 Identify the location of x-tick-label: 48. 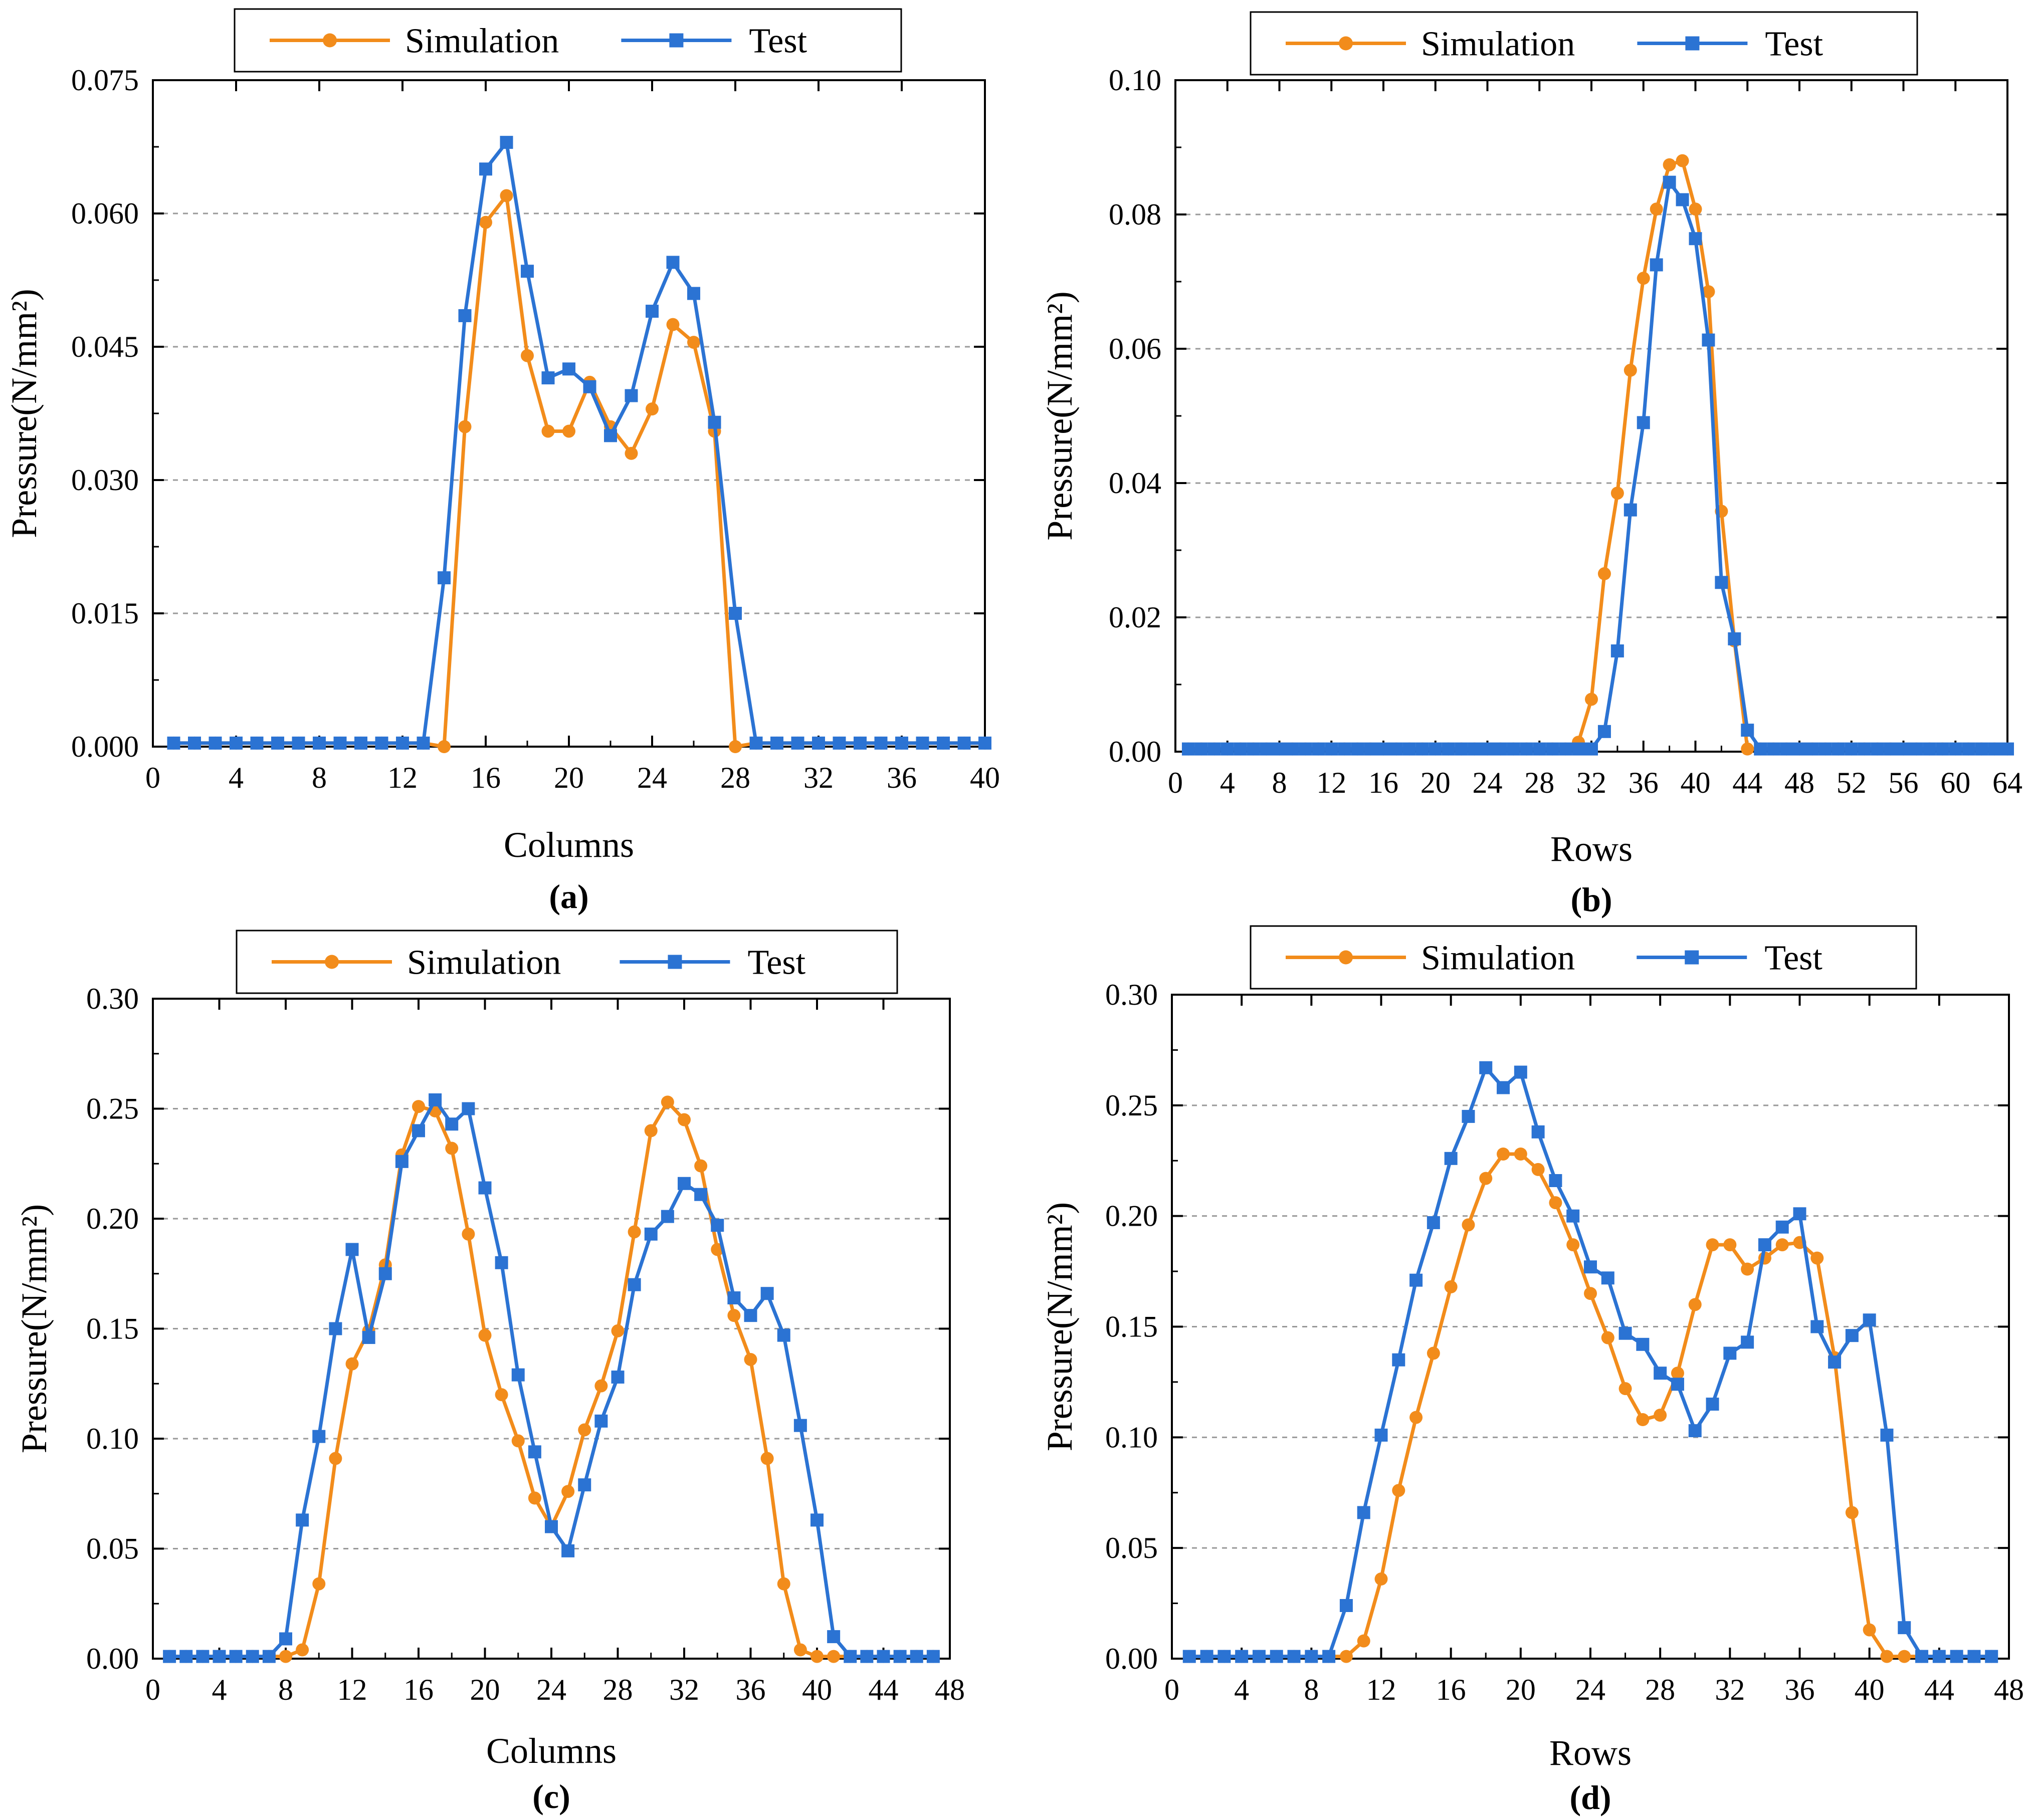
(950, 1689).